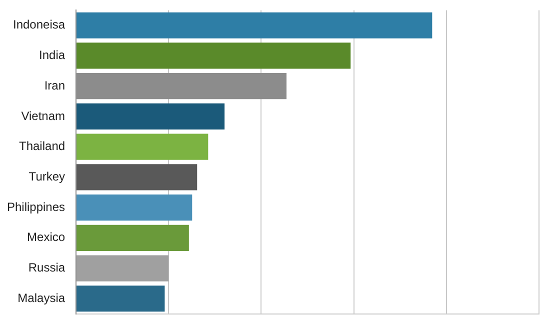 The width and height of the screenshot is (545, 324). Describe the element at coordinates (43, 115) in the screenshot. I see `y-tick-label: Vietnam` at that location.